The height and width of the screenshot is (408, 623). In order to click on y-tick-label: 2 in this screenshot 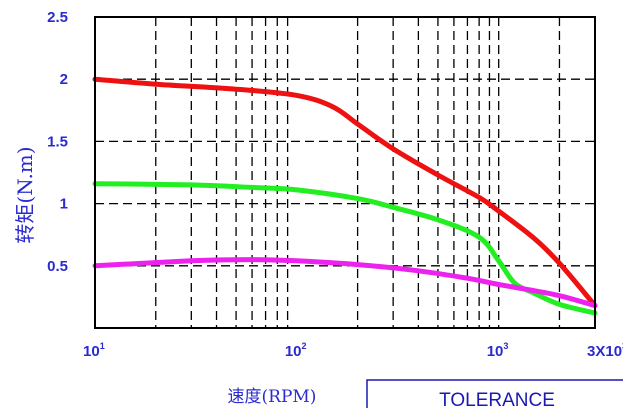, I will do `click(64, 79)`.